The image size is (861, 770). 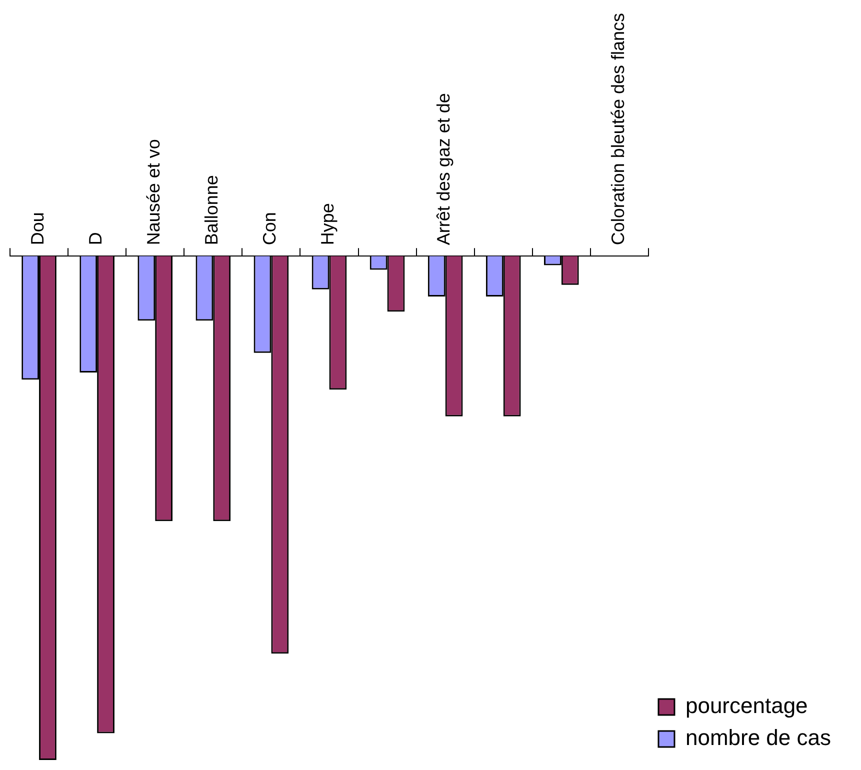 I want to click on x-tick-label: Ballonne, so click(x=212, y=210).